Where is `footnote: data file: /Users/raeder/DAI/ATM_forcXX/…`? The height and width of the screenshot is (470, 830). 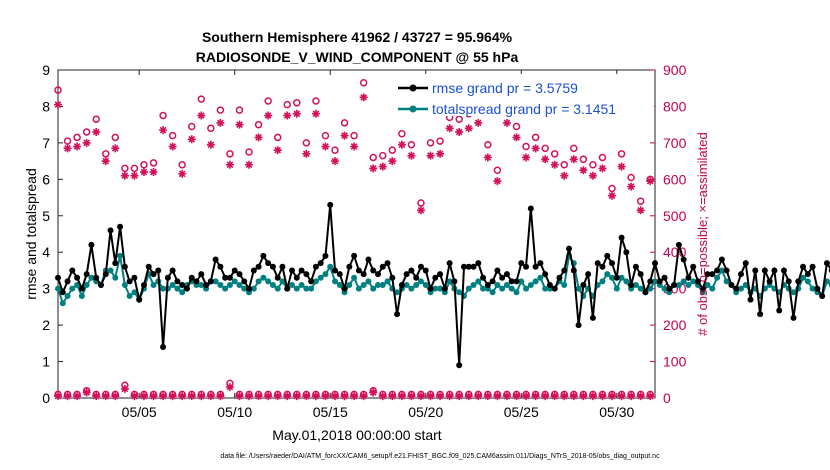 footnote: data file: /Users/raeder/DAI/ATM_forcXX/… is located at coordinates (440, 456).